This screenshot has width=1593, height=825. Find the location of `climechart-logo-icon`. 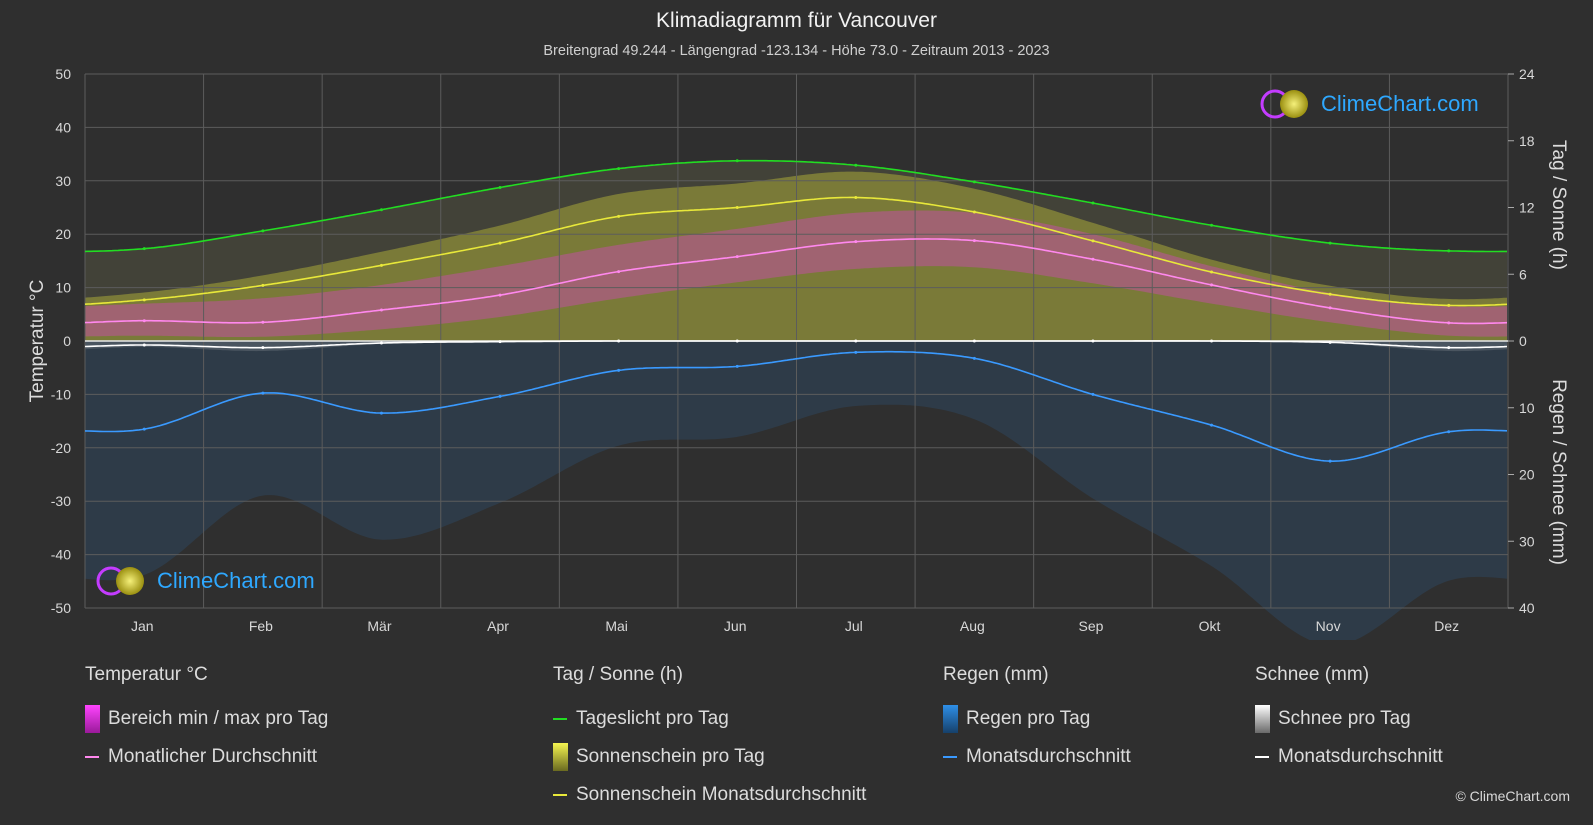

climechart-logo-icon is located at coordinates (1284, 104).